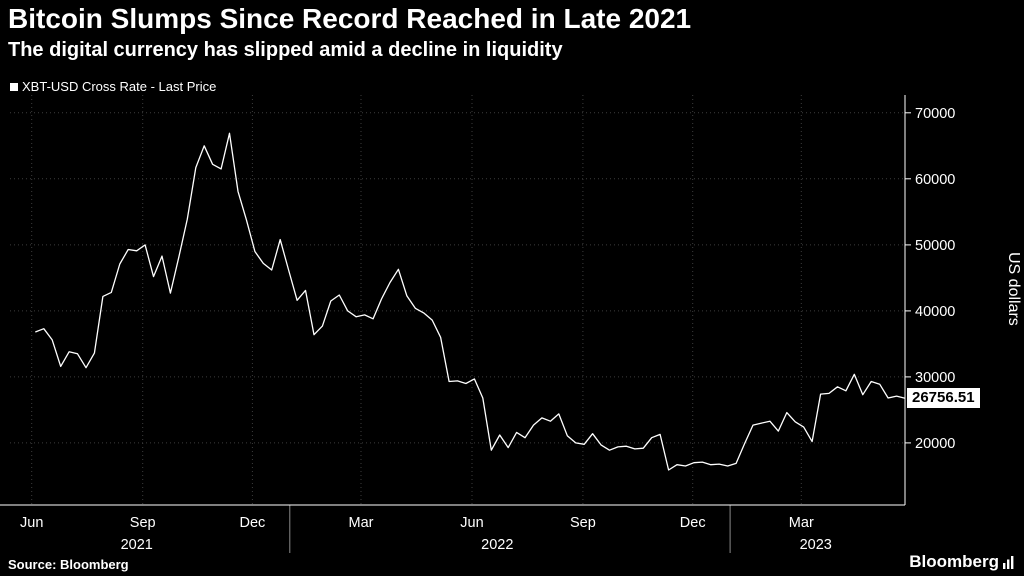 This screenshot has width=1024, height=576. I want to click on year-label: 2021, so click(137, 545).